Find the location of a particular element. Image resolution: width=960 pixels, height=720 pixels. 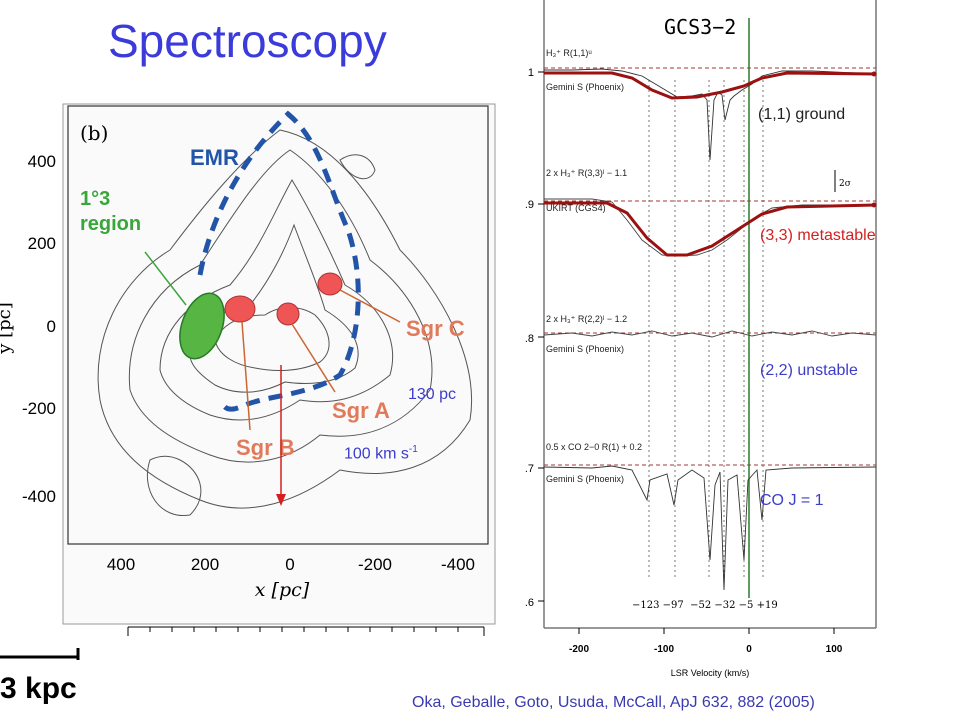

map-y-ticks: 400 200 0 -200 -400 is located at coordinates (39, 329).